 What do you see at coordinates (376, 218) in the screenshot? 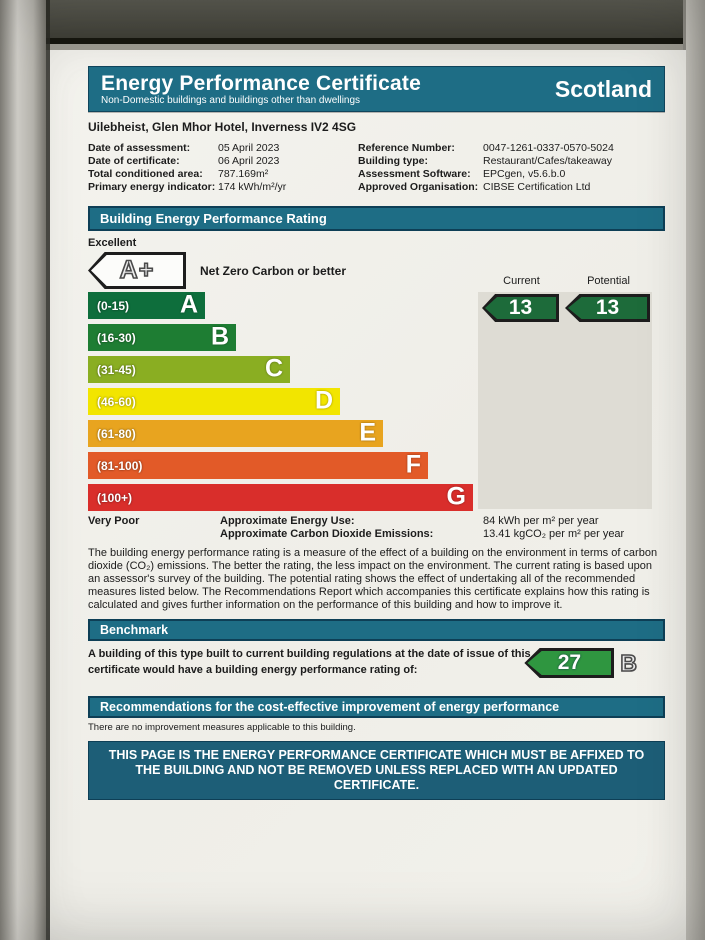
I see `section-heading-rating: Building Energy Performance Rating` at bounding box center [376, 218].